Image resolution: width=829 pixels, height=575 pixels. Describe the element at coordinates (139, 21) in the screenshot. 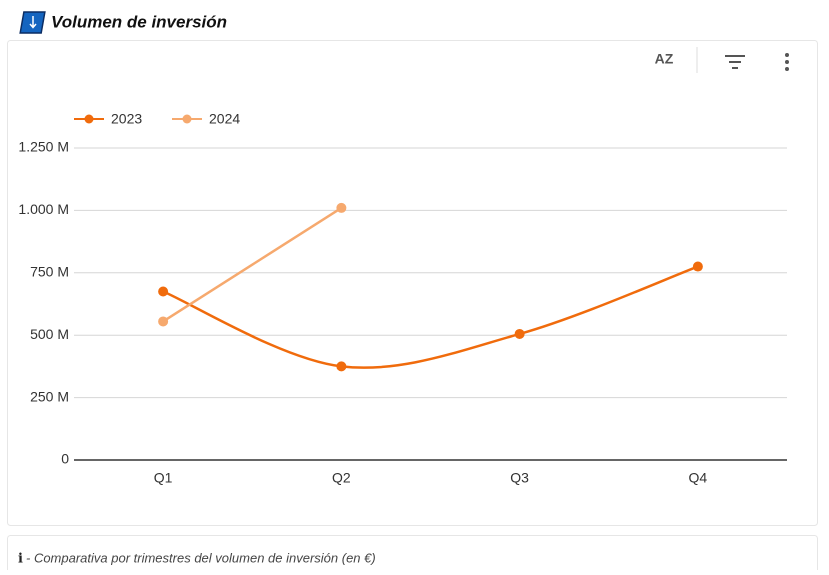

I see `title: Volumen de inversión` at that location.